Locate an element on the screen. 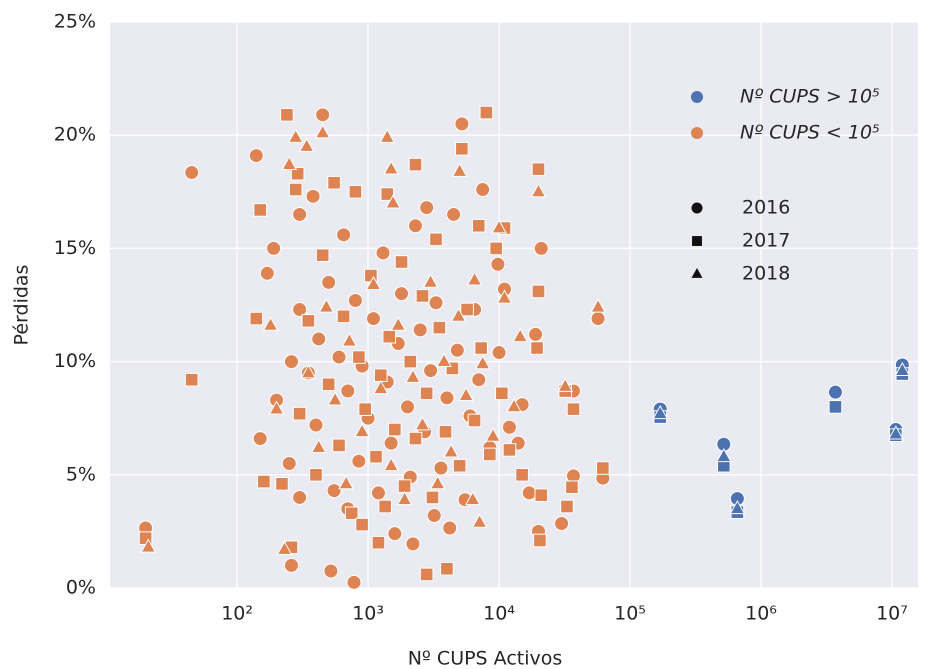  x-tick-label: 10⁷ is located at coordinates (892, 614).